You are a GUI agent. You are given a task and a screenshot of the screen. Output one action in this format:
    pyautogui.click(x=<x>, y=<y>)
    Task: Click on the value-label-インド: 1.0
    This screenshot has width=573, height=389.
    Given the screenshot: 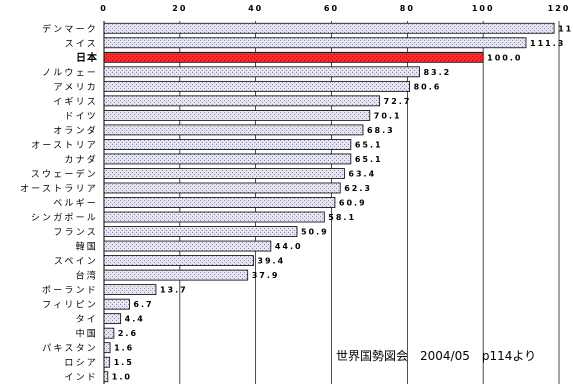 What is the action you would take?
    pyautogui.click(x=122, y=377)
    